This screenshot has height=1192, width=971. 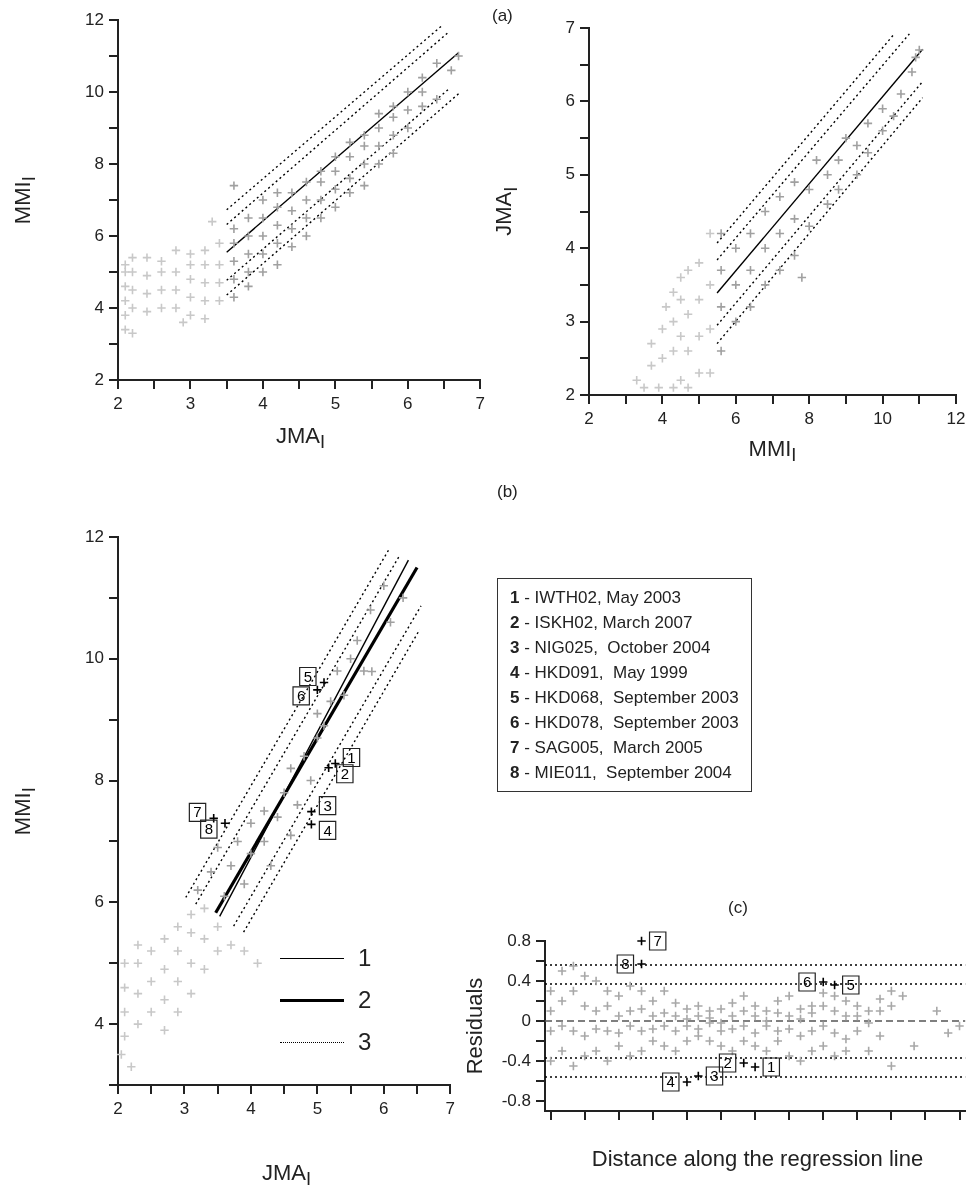 I want to click on text: 3 - NIG025, October 2004, so click(x=610, y=647).